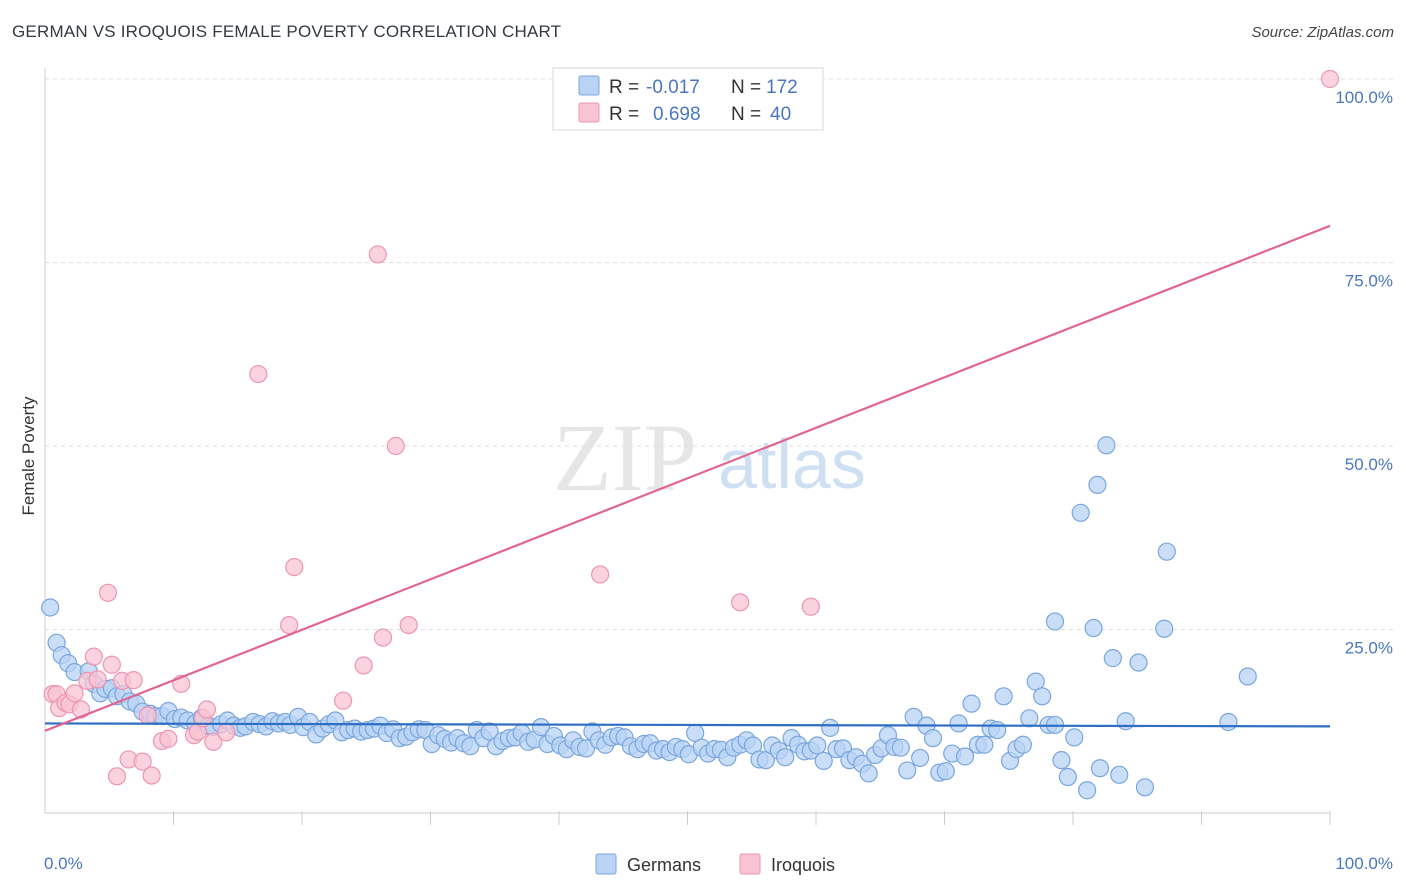  What do you see at coordinates (677, 114) in the screenshot?
I see `legend-iroquois-r-value: 0.698` at bounding box center [677, 114].